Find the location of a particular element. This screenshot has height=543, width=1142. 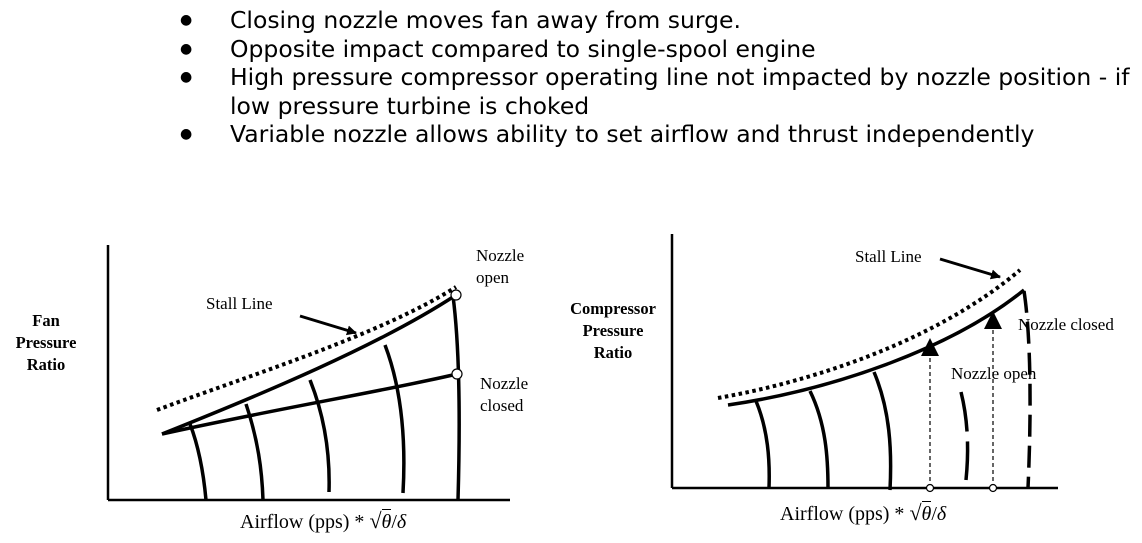

compressor-x-axis-label: Airflow (pps) * √θ/δ is located at coordinates (863, 513).